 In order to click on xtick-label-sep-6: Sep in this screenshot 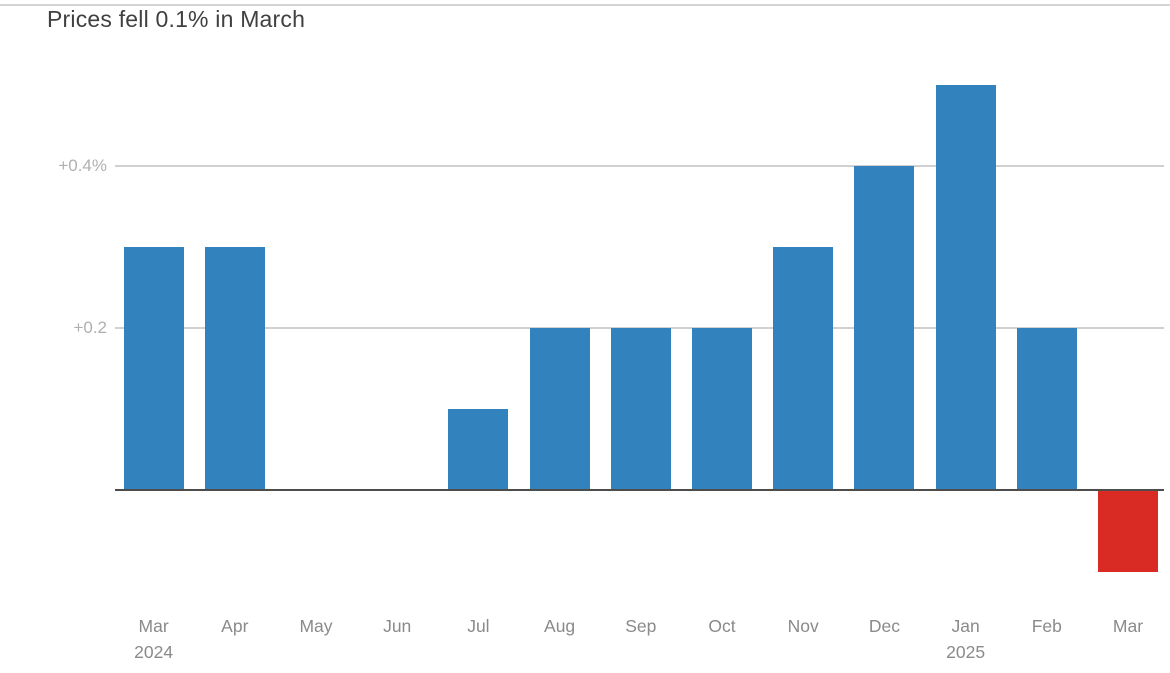, I will do `click(641, 626)`.